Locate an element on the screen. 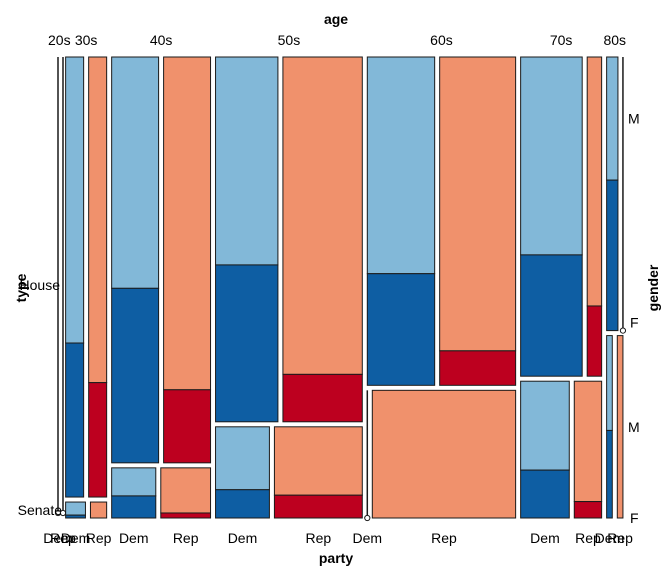  type-label-senate: Senate is located at coordinates (40, 510).